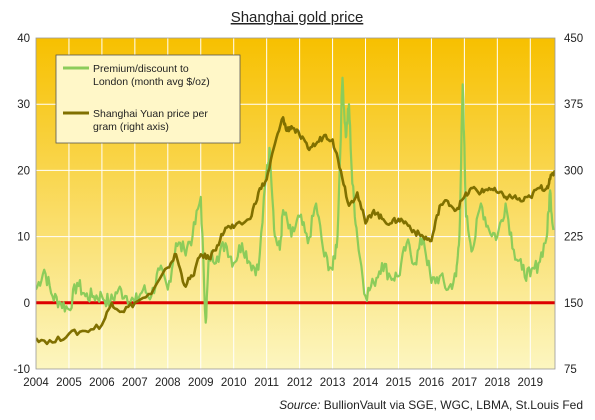 The height and width of the screenshot is (420, 595). Describe the element at coordinates (333, 383) in the screenshot. I see `x-tick-label: 2013` at that location.